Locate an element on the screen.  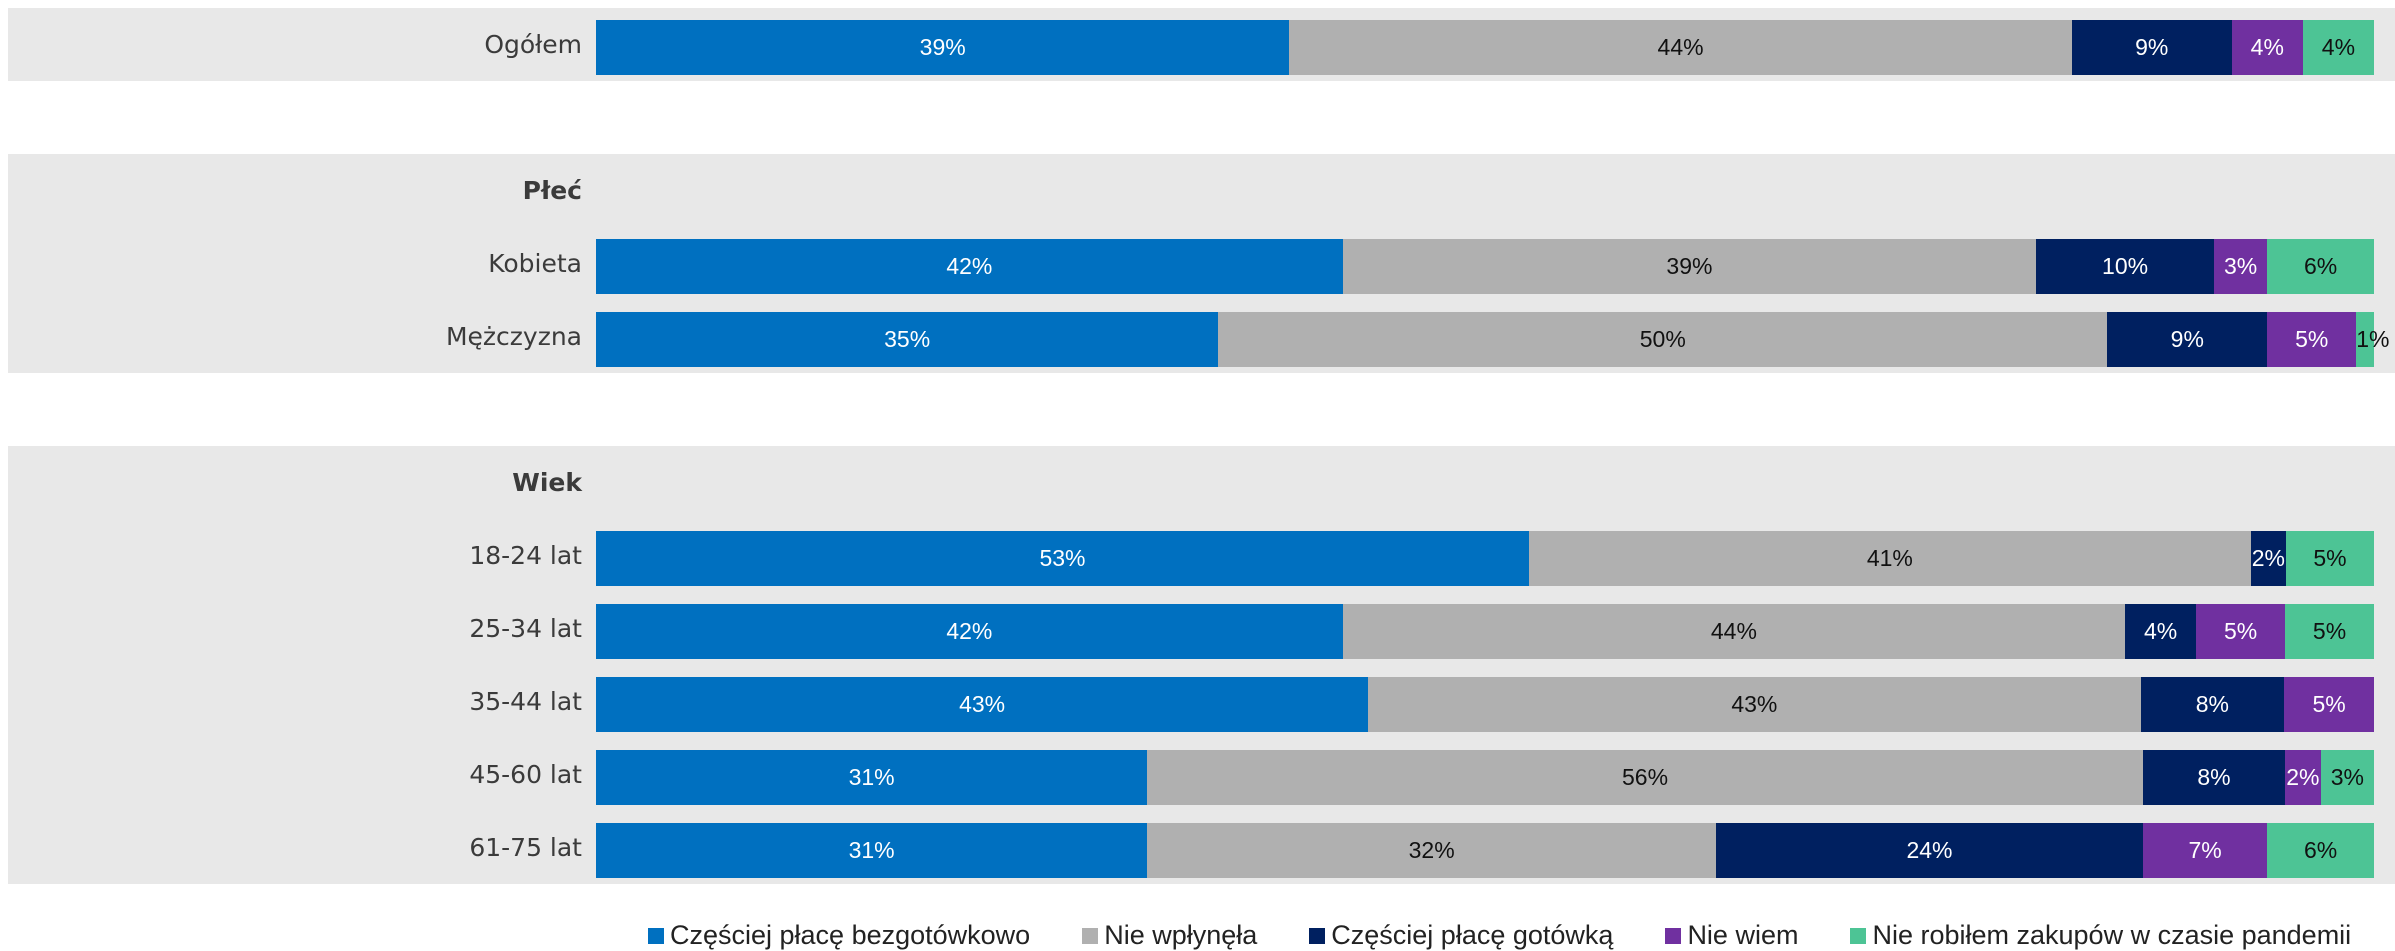
row-label: 18-24 lat is located at coordinates (525, 555).